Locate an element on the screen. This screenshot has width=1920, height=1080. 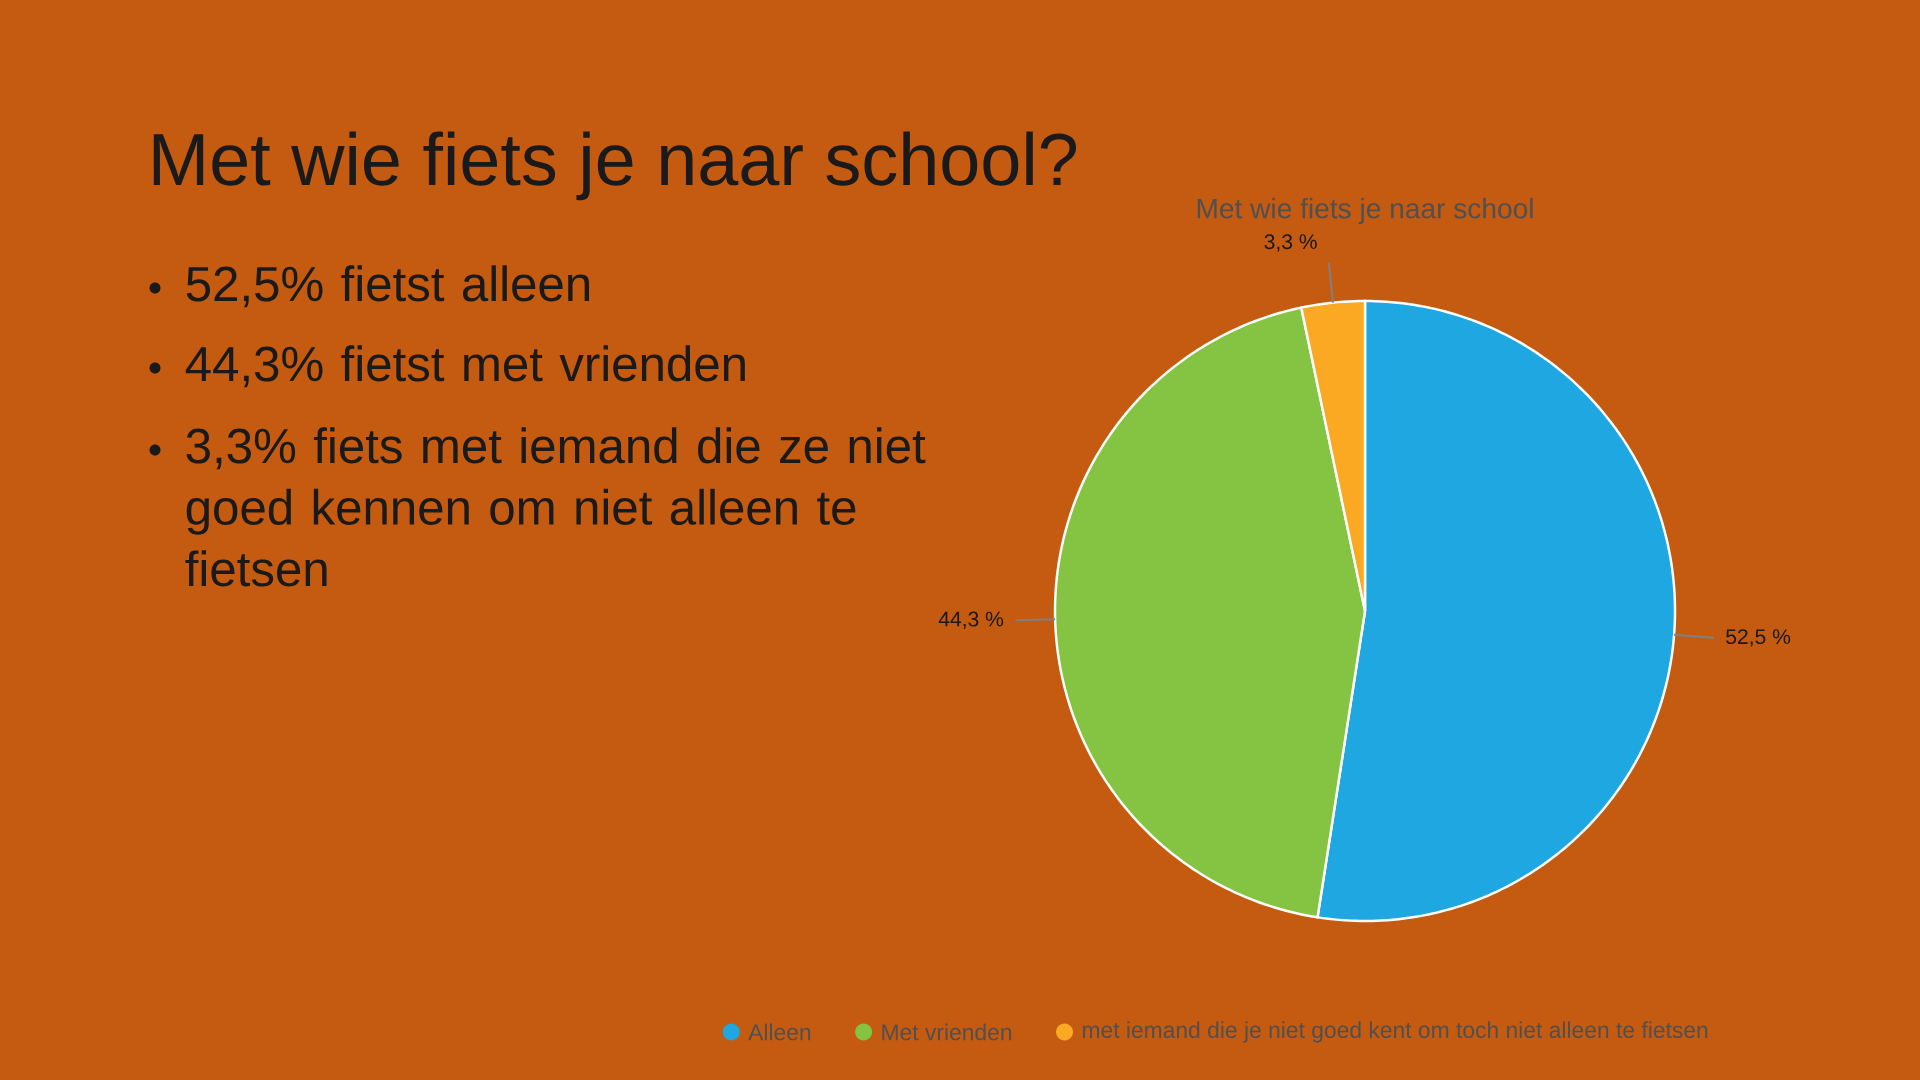
chart-title: Met wie fiets je naar school? is located at coordinates (615, 166).